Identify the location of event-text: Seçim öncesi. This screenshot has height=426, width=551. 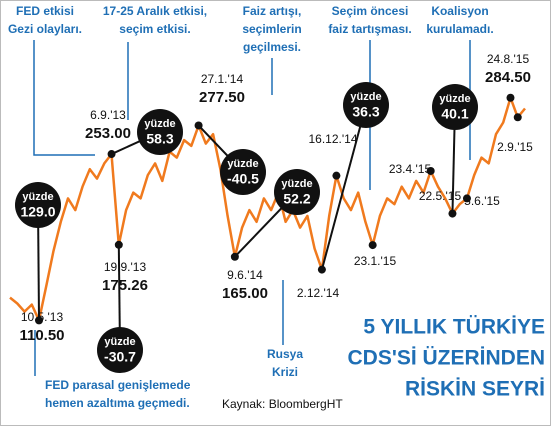
(370, 11).